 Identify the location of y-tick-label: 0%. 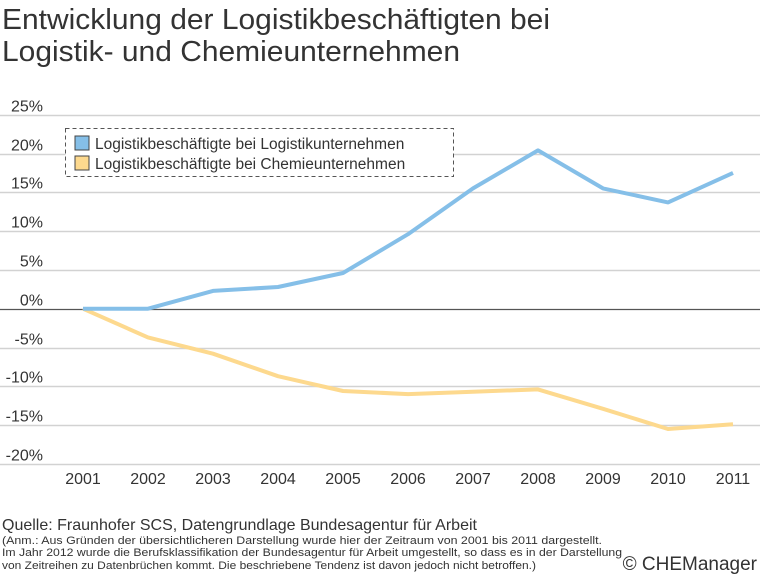
(31, 301).